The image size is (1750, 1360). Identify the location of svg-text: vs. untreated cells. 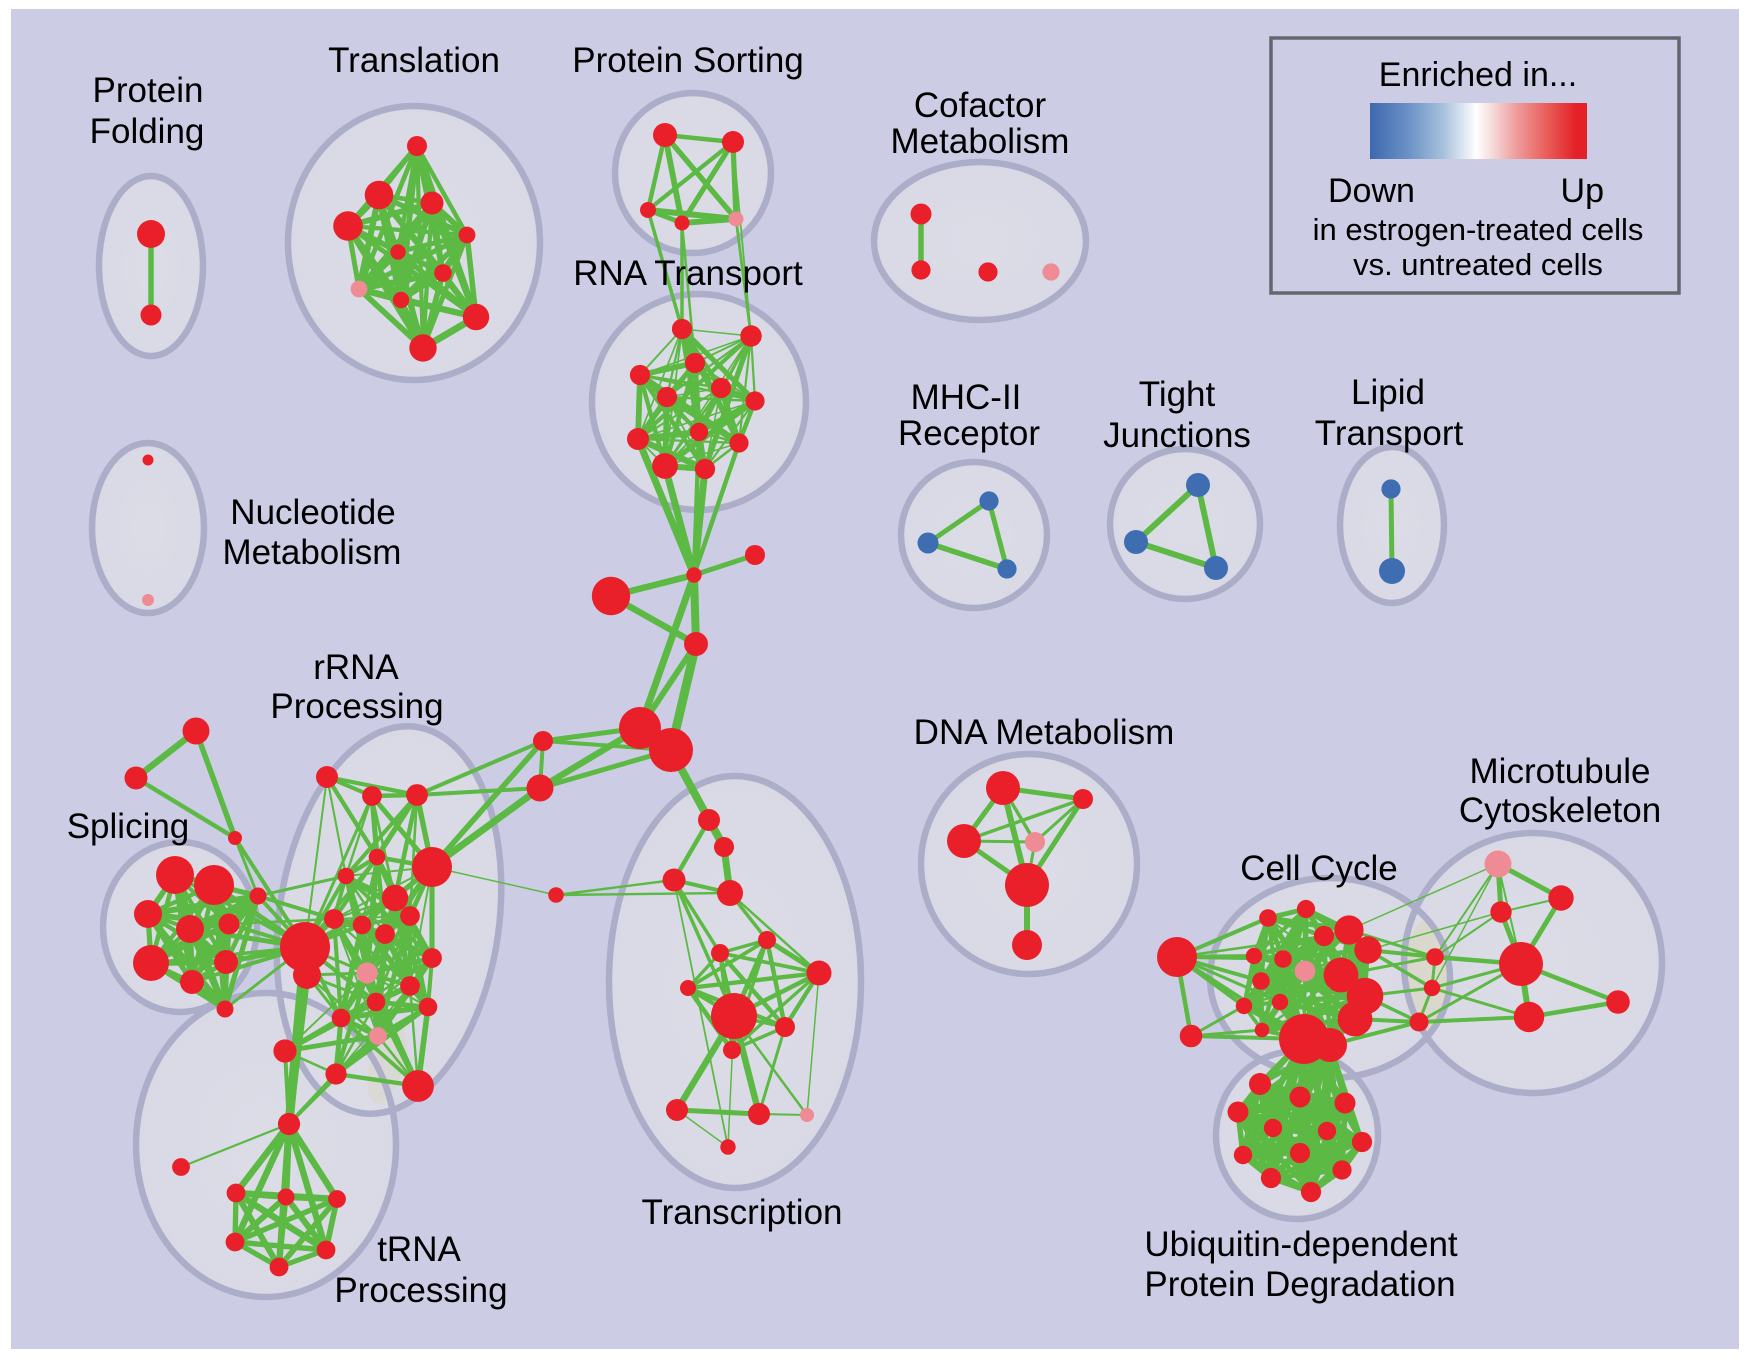
(1478, 264).